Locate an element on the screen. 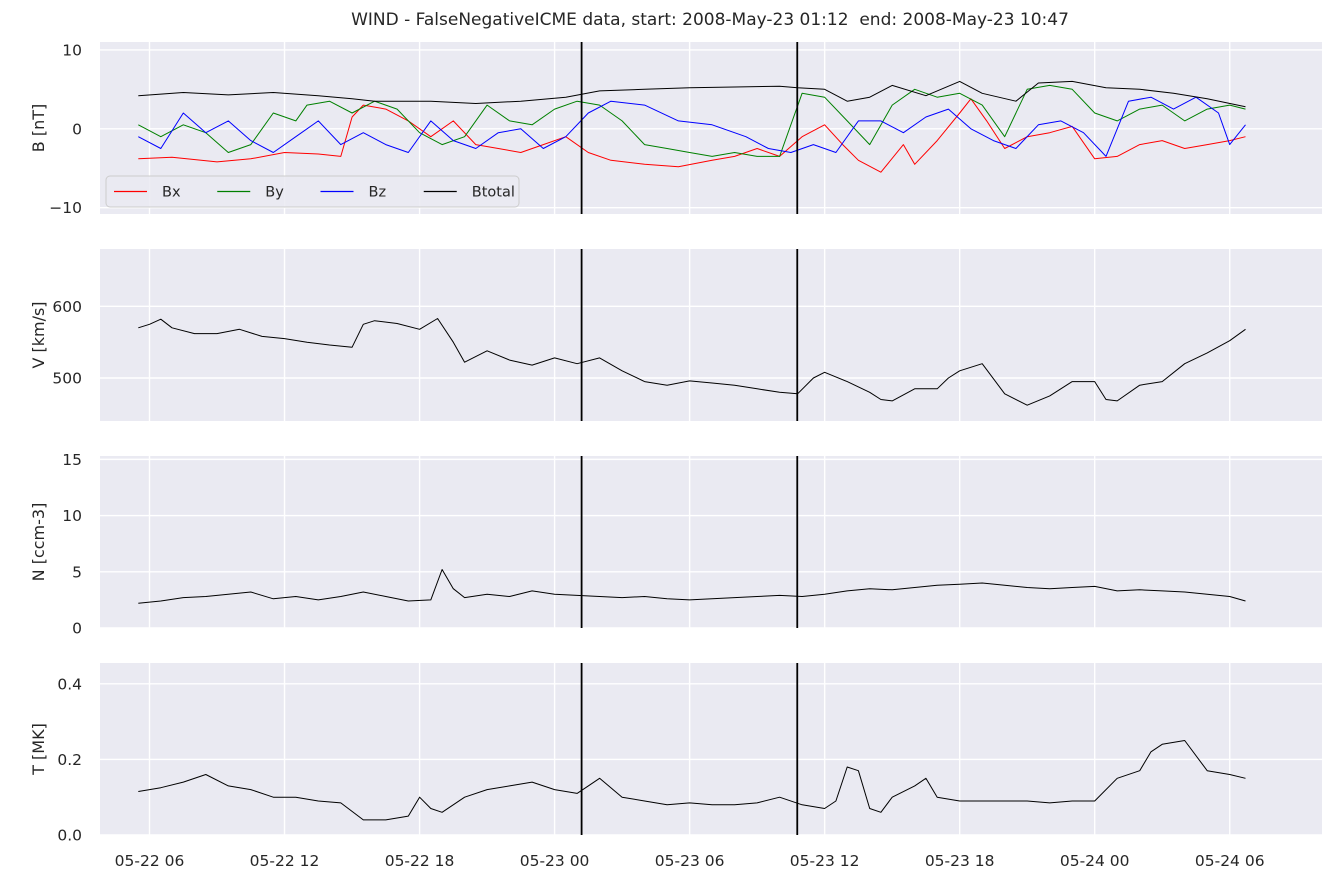  panel-B-ytick-label: 0 is located at coordinates (77, 129).